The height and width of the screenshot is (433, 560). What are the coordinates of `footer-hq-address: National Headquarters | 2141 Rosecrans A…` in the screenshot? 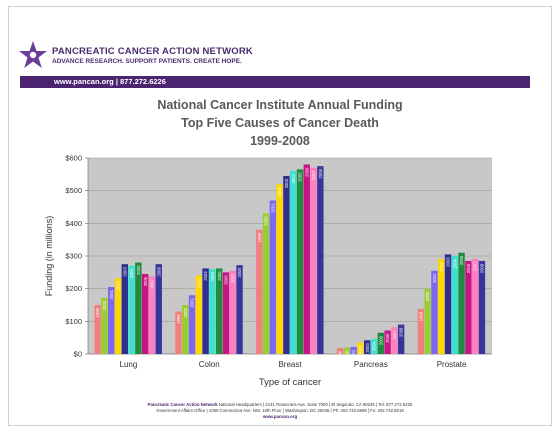 It's located at (315, 404).